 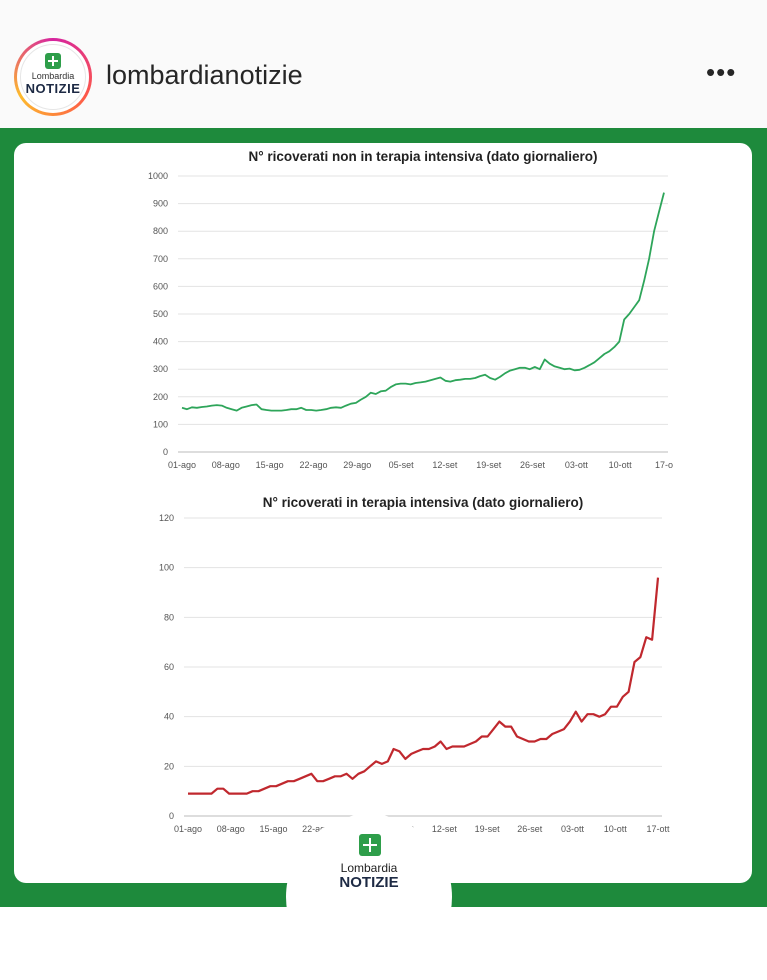 I want to click on chart-1-x-tick-label: 26-set, so click(x=533, y=465).